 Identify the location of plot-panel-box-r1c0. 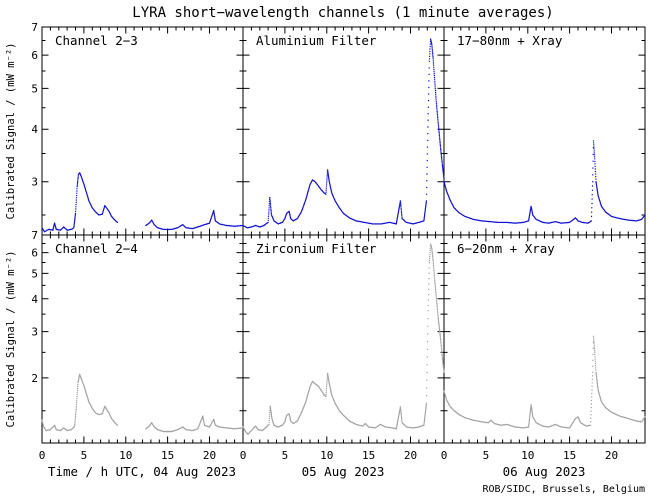
(142, 339).